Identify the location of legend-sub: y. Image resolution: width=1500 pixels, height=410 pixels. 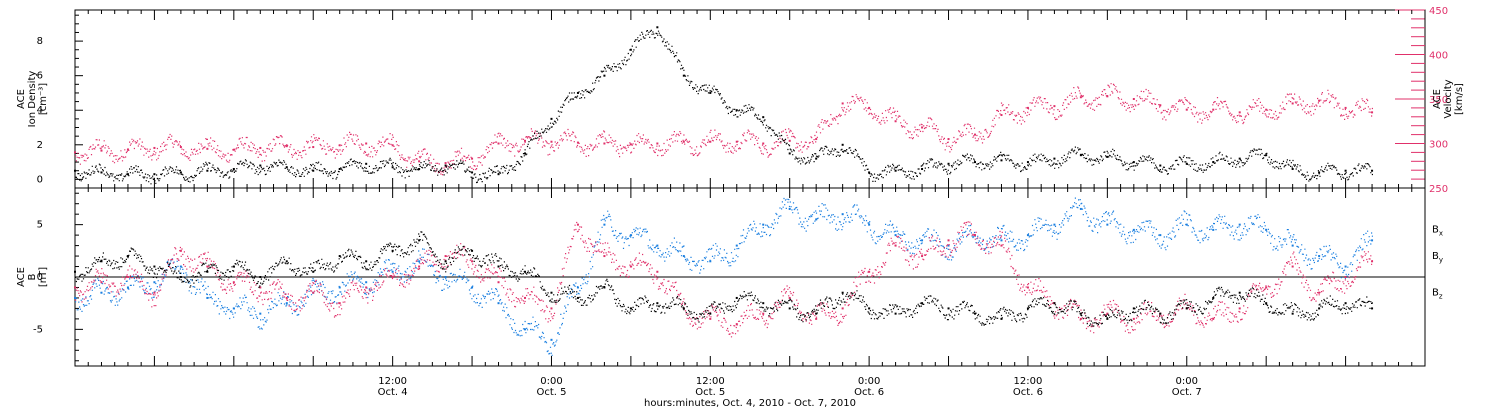
(1441, 260).